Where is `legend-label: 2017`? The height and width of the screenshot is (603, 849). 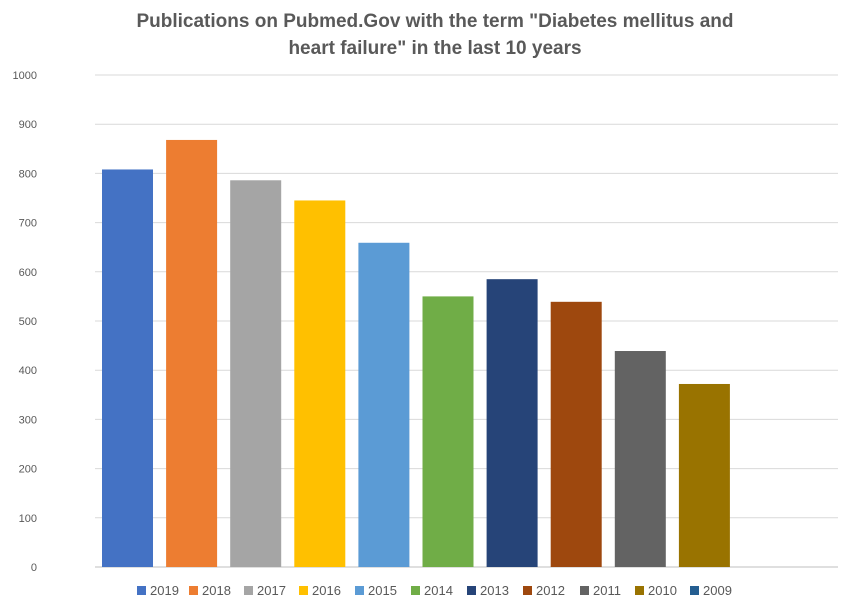
legend-label: 2017 is located at coordinates (271, 590).